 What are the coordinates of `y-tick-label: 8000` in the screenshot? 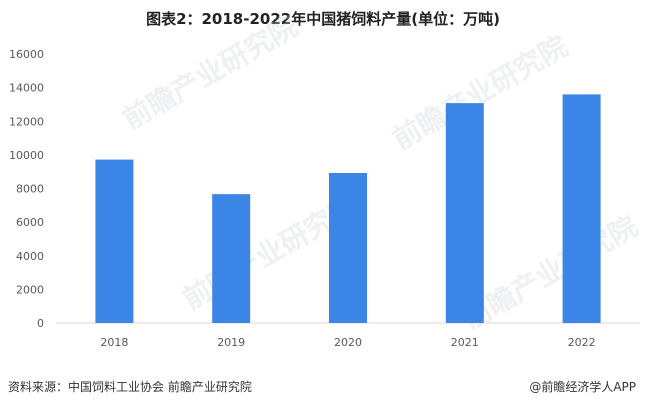 It's located at (30, 189).